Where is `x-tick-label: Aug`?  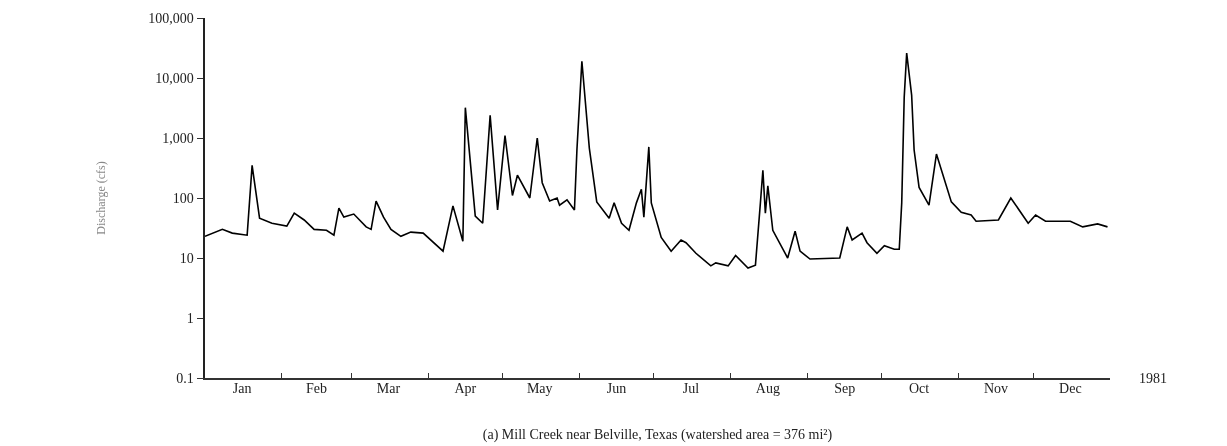 x-tick-label: Aug is located at coordinates (767, 388).